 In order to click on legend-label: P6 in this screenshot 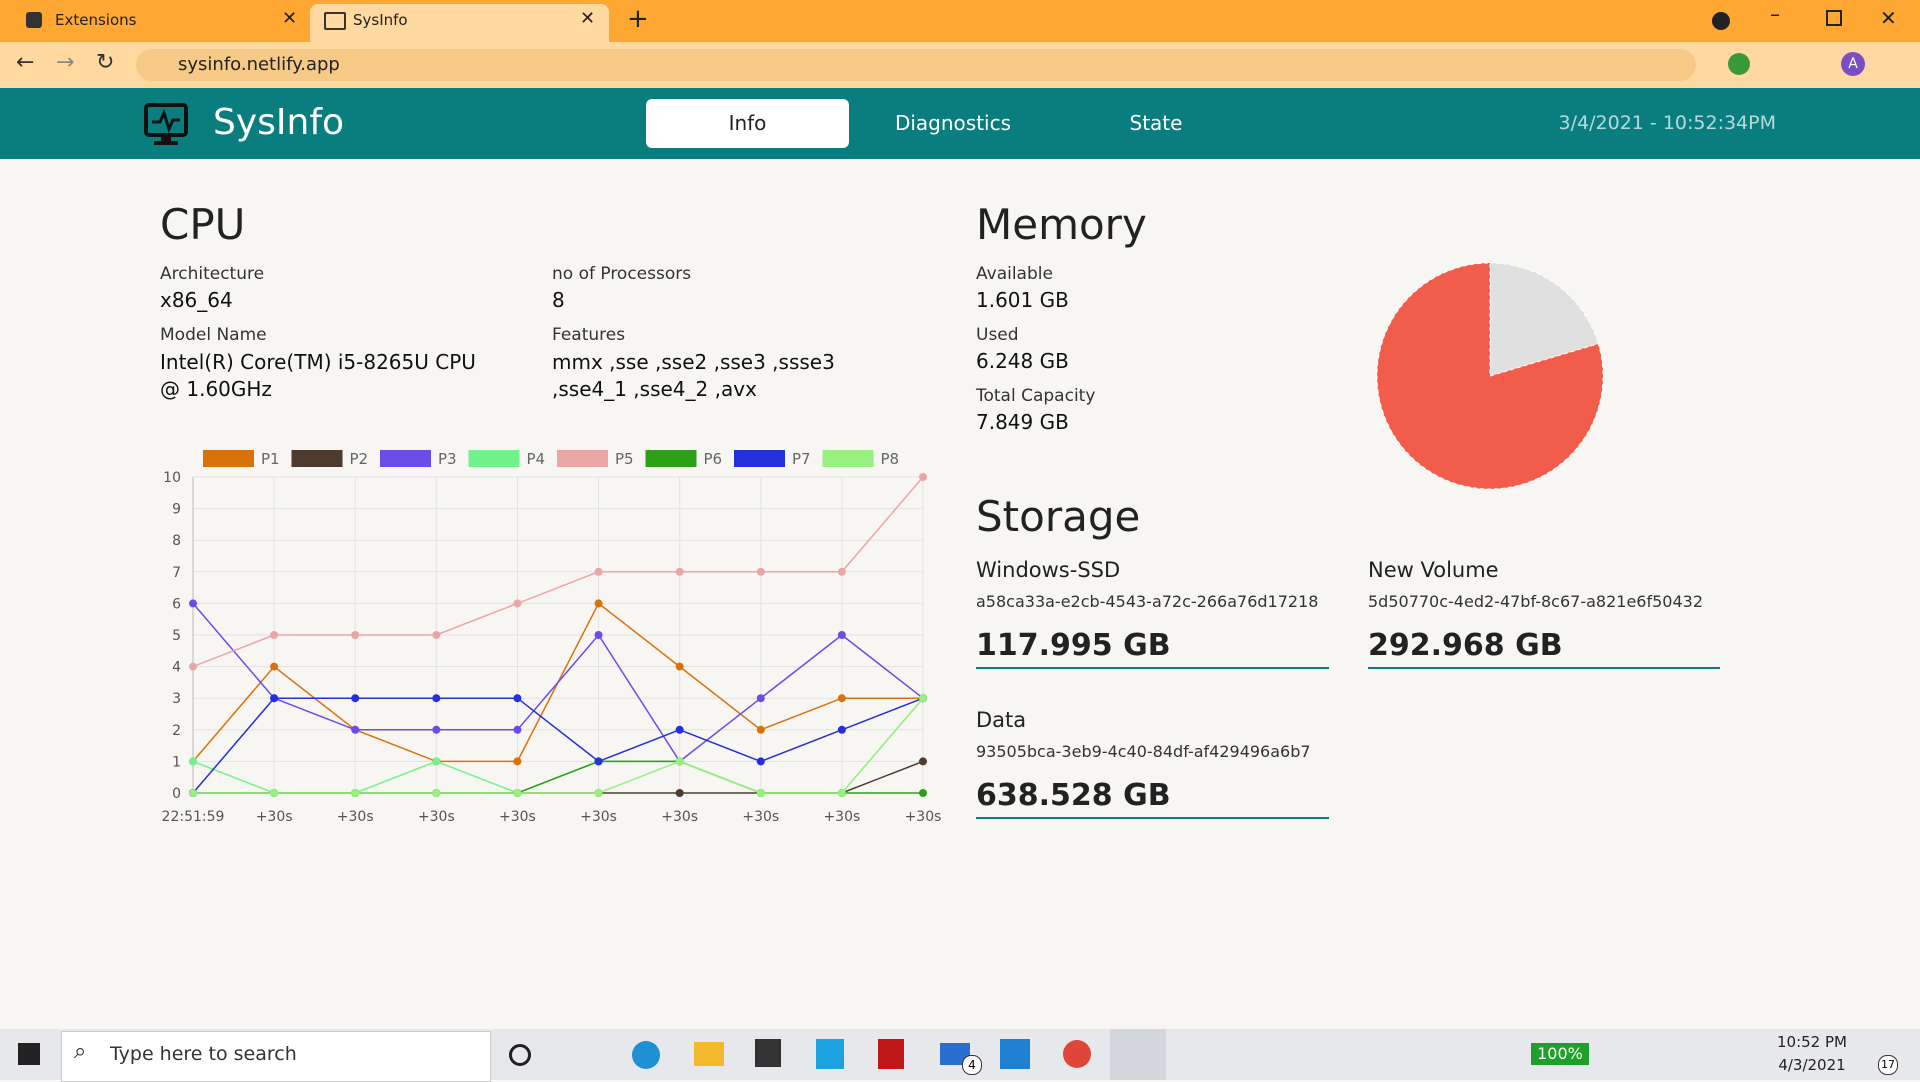, I will do `click(713, 459)`.